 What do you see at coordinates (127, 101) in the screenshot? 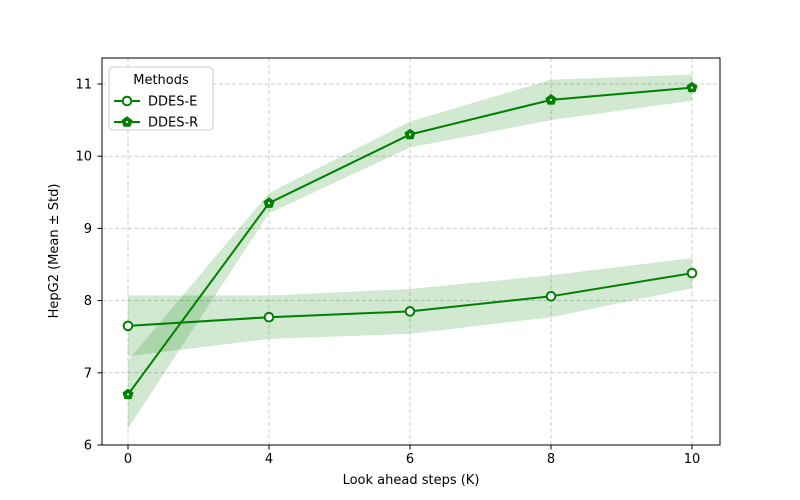
I see `legend-marker-ddes-e` at bounding box center [127, 101].